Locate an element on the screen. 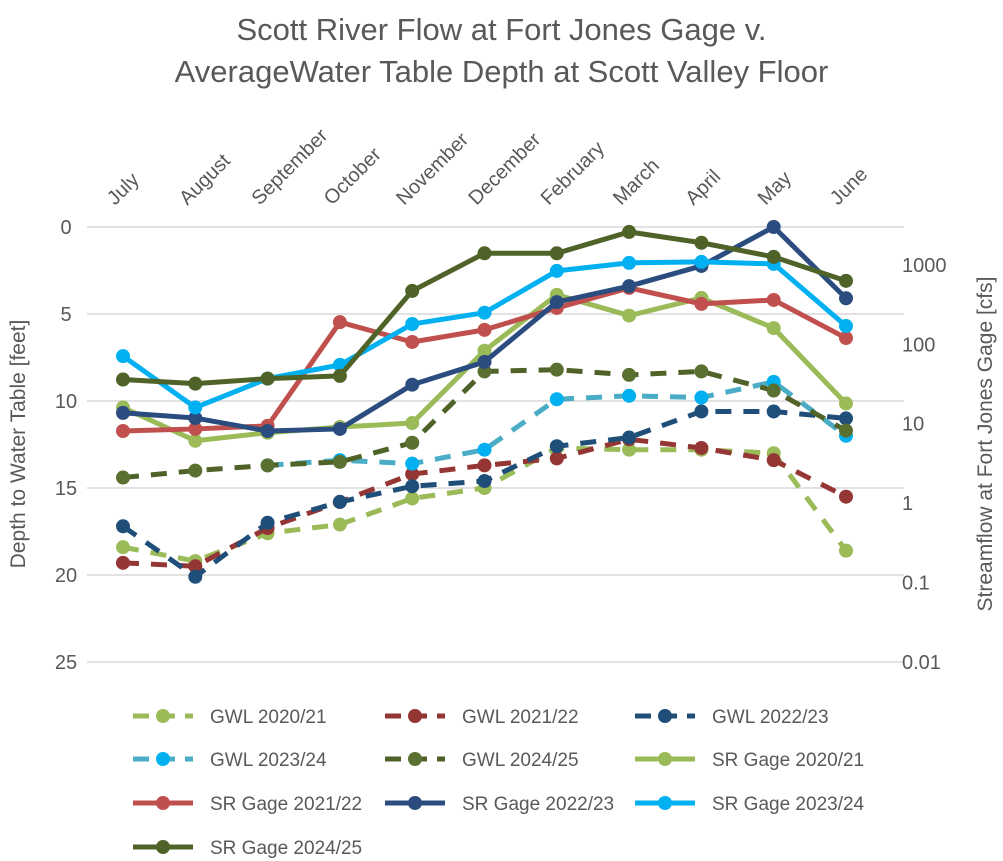  x-tick-label: July is located at coordinates (123, 189).